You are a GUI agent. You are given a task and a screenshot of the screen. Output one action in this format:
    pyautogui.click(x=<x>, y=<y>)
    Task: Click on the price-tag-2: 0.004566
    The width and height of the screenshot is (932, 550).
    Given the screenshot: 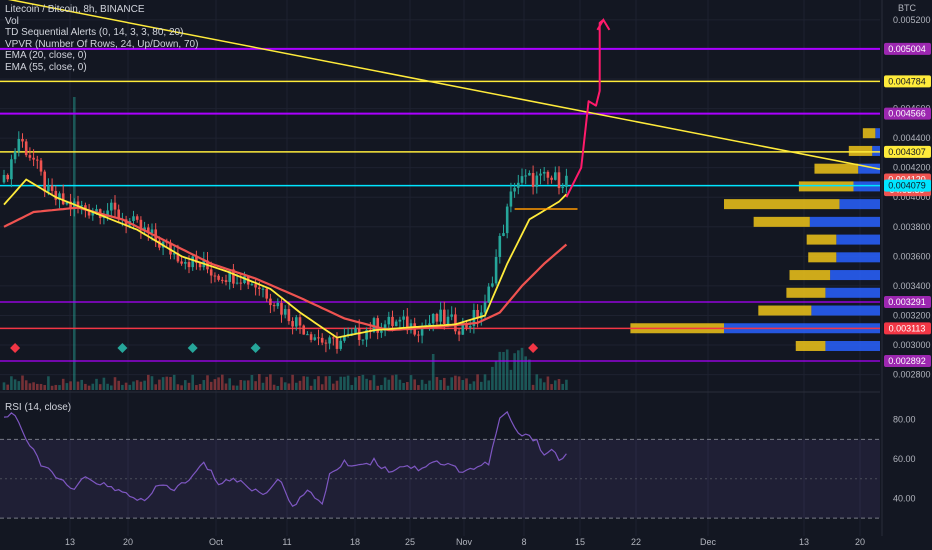 What is the action you would take?
    pyautogui.click(x=907, y=114)
    